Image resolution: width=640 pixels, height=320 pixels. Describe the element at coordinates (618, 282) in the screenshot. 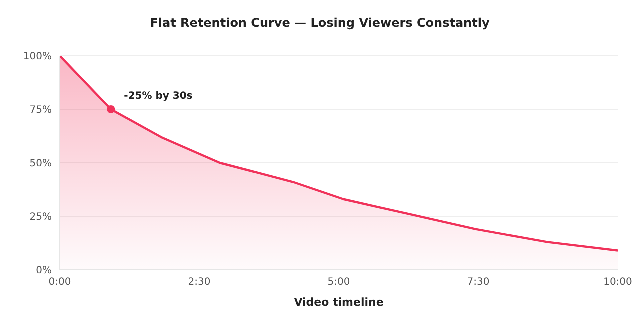

I see `x-tick-label: 10:00` at that location.